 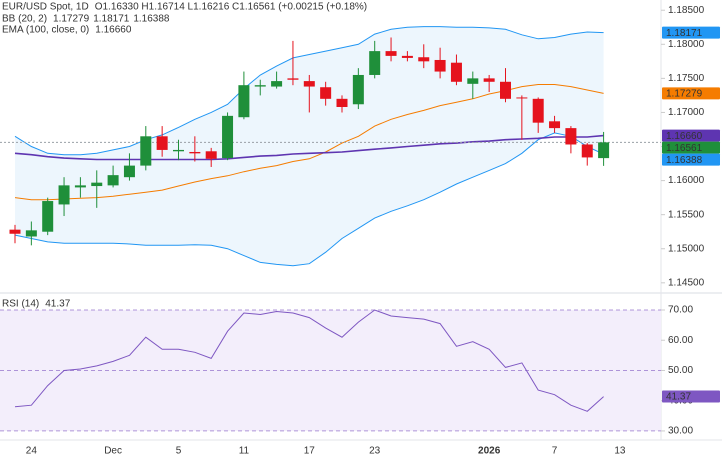 I want to click on price-tag-label: 1.16660, so click(x=684, y=136).